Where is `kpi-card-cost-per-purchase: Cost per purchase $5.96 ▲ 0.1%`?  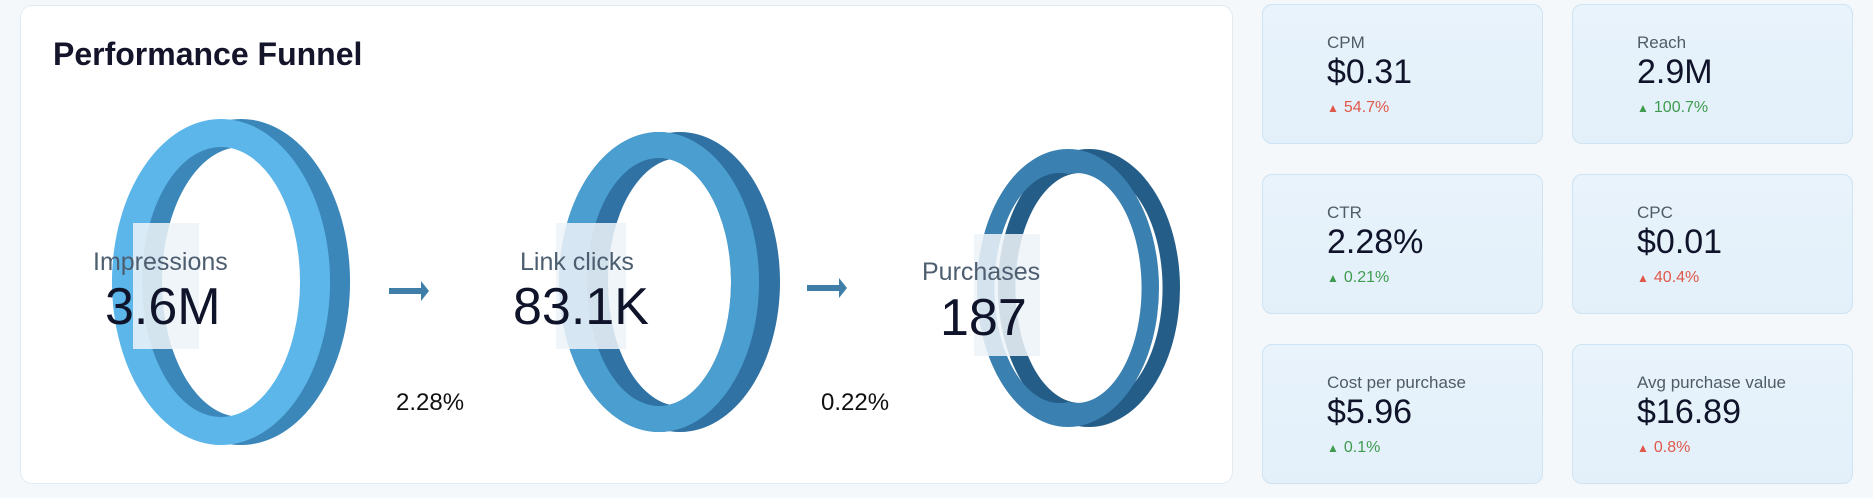 kpi-card-cost-per-purchase: Cost per purchase $5.96 ▲ 0.1% is located at coordinates (1402, 414).